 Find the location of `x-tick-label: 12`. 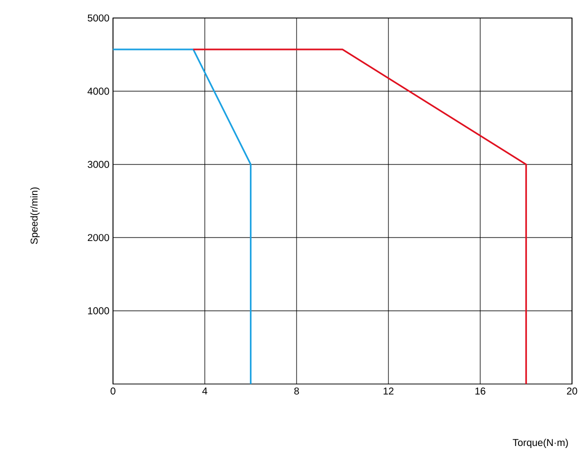

x-tick-label: 12 is located at coordinates (389, 391).